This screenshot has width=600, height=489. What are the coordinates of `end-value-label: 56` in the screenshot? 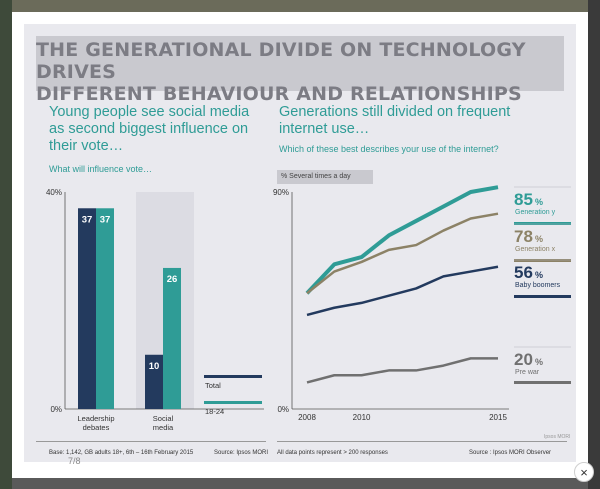 It's located at (523, 272).